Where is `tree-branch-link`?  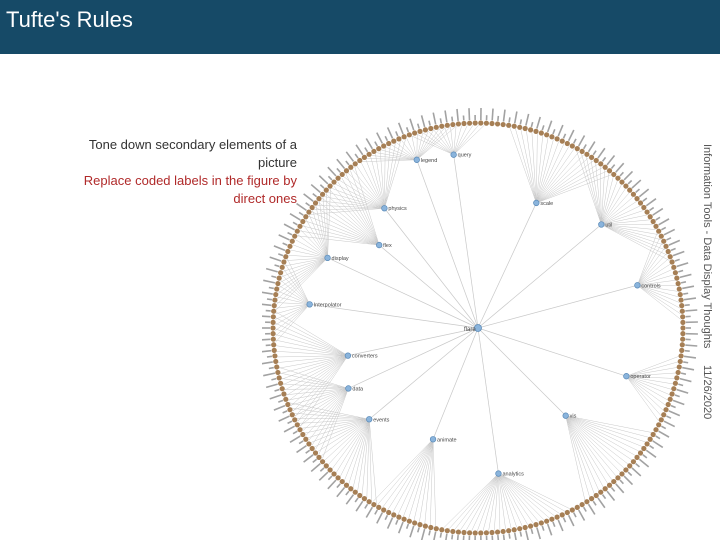
tree-branch-link is located at coordinates (413, 358).